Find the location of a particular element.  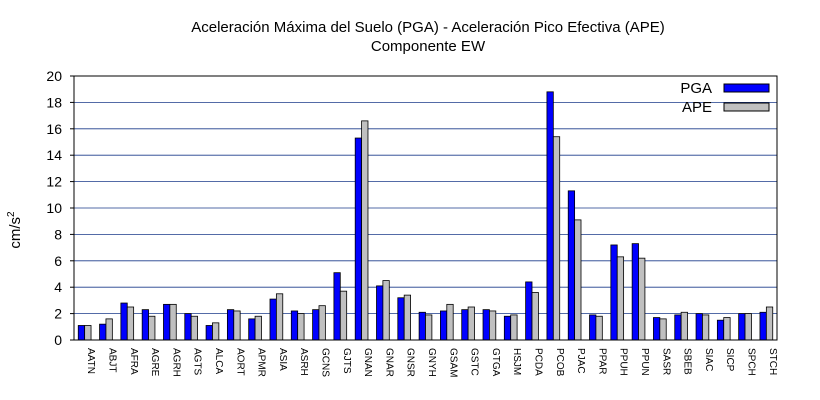

x-tick-label: ASIA is located at coordinates (282, 359).